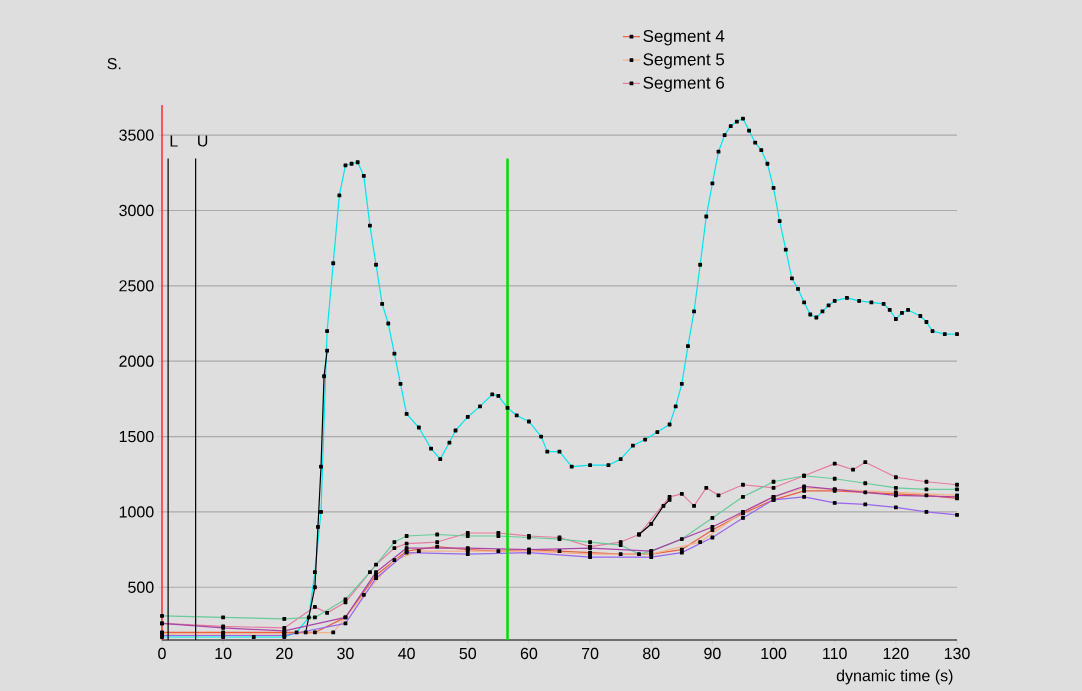  I want to click on legend-label: Segment 6, so click(684, 84).